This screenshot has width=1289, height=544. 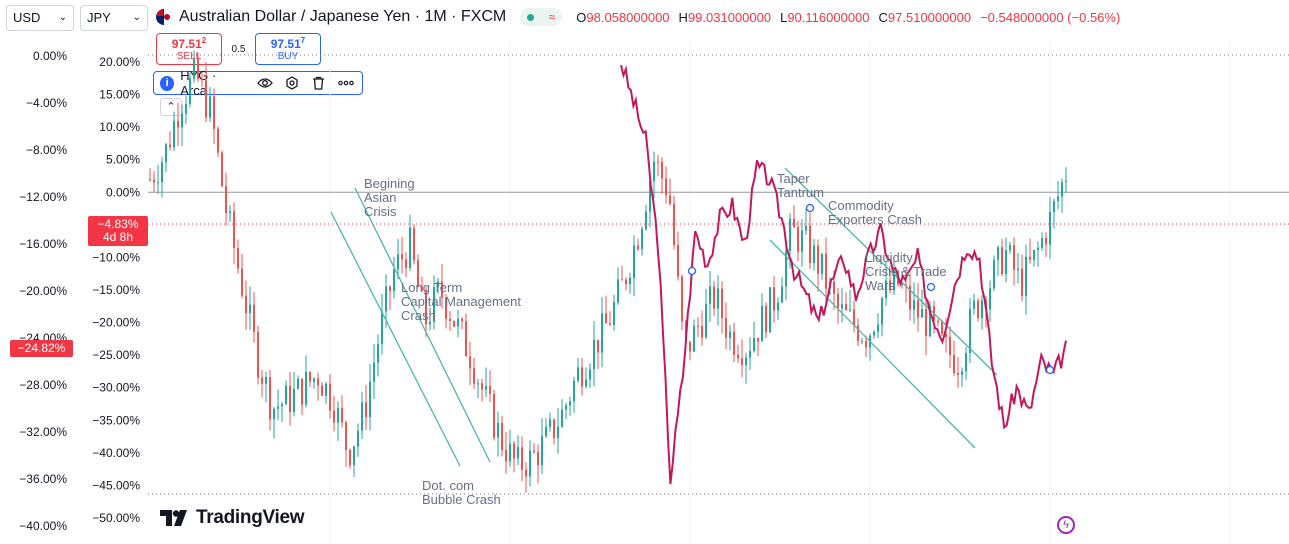 I want to click on buy-button: 97.517 BUY, so click(x=288, y=49).